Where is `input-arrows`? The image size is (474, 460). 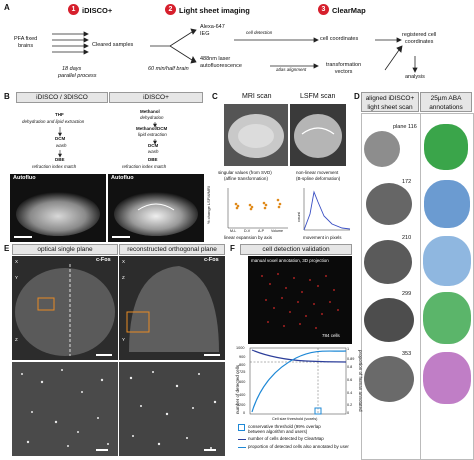 input-arrows is located at coordinates (70, 43).